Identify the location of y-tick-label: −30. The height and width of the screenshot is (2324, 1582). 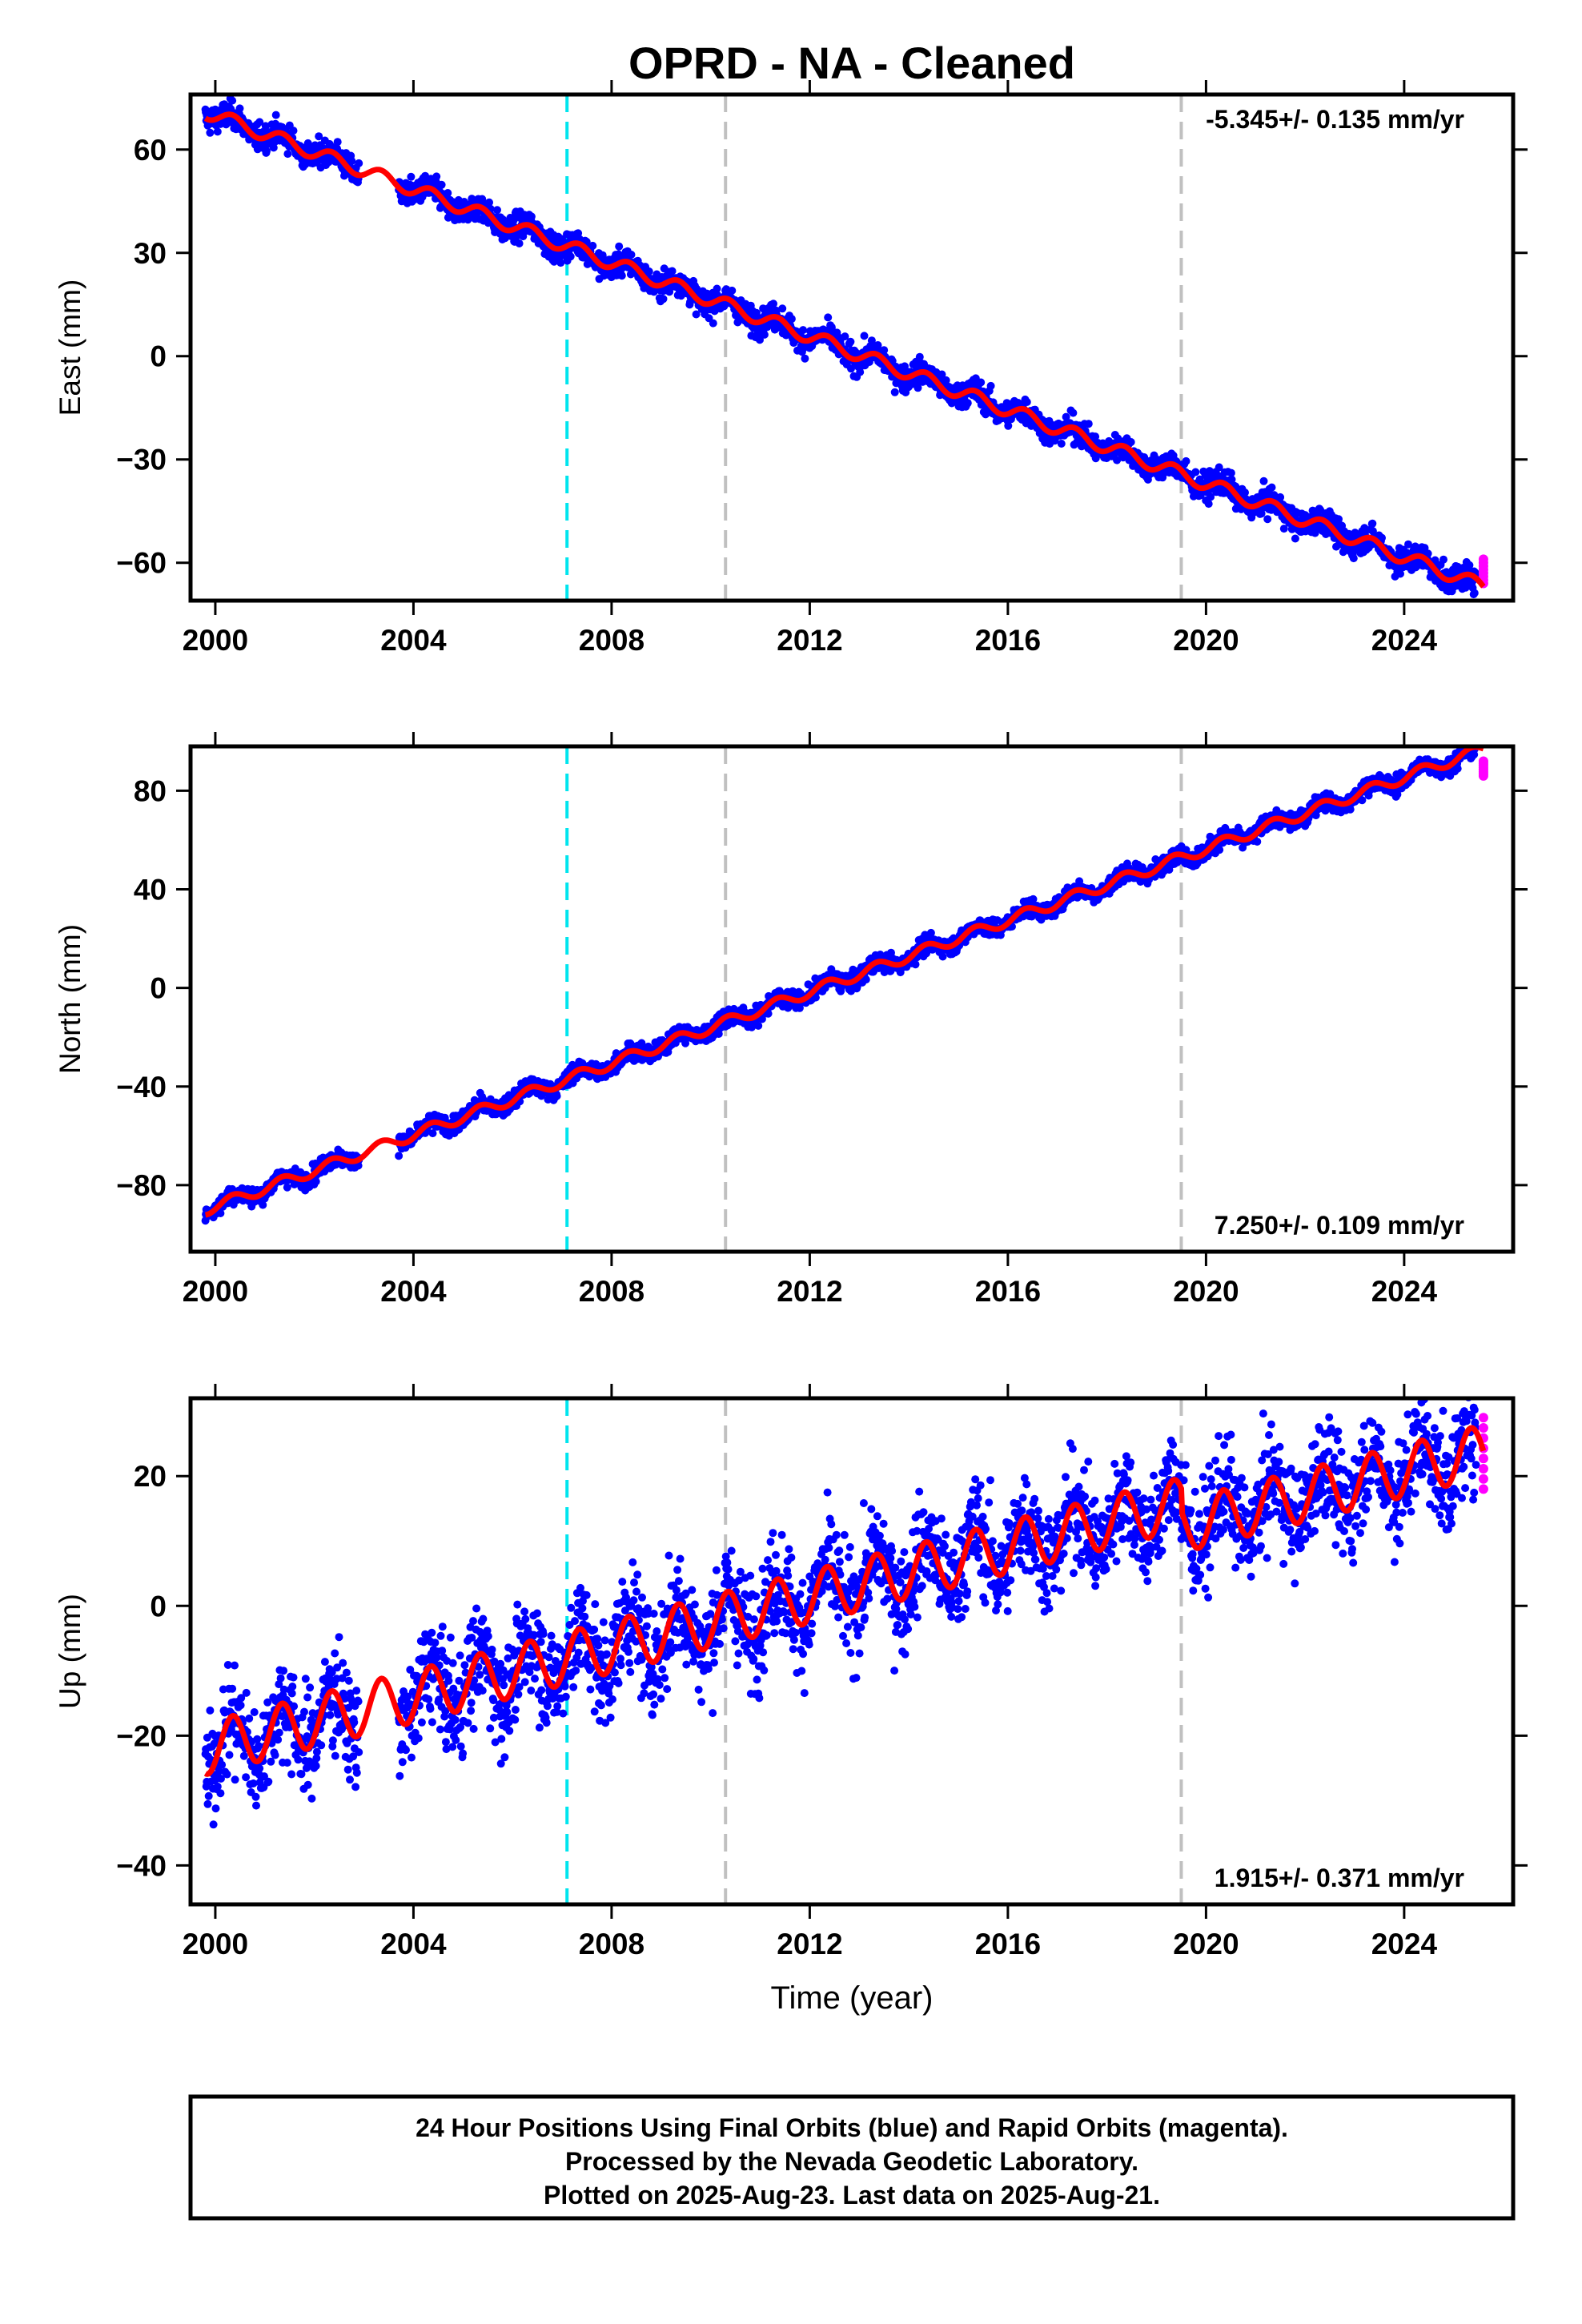
(141, 460).